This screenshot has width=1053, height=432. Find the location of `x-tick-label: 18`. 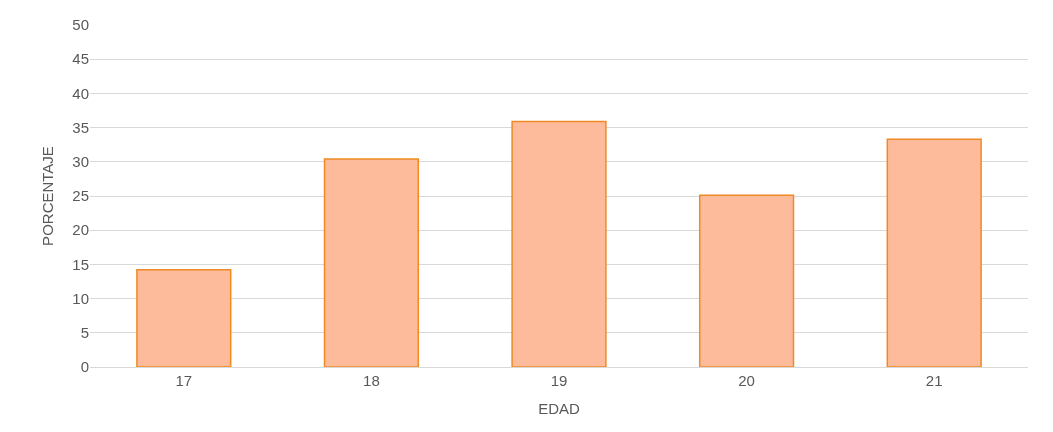

x-tick-label: 18 is located at coordinates (371, 380).